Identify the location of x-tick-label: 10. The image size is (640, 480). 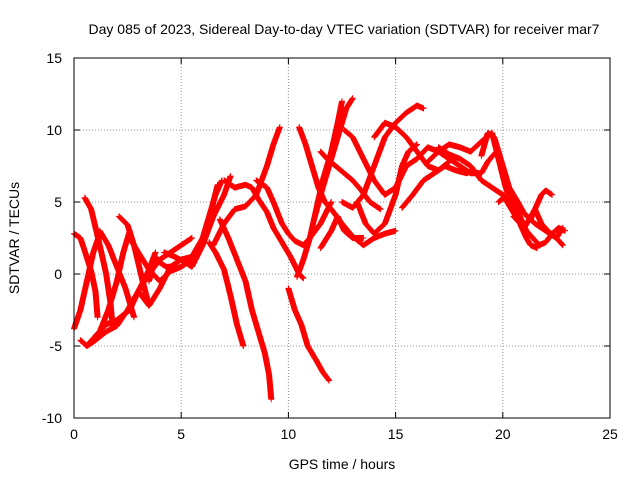
(289, 434).